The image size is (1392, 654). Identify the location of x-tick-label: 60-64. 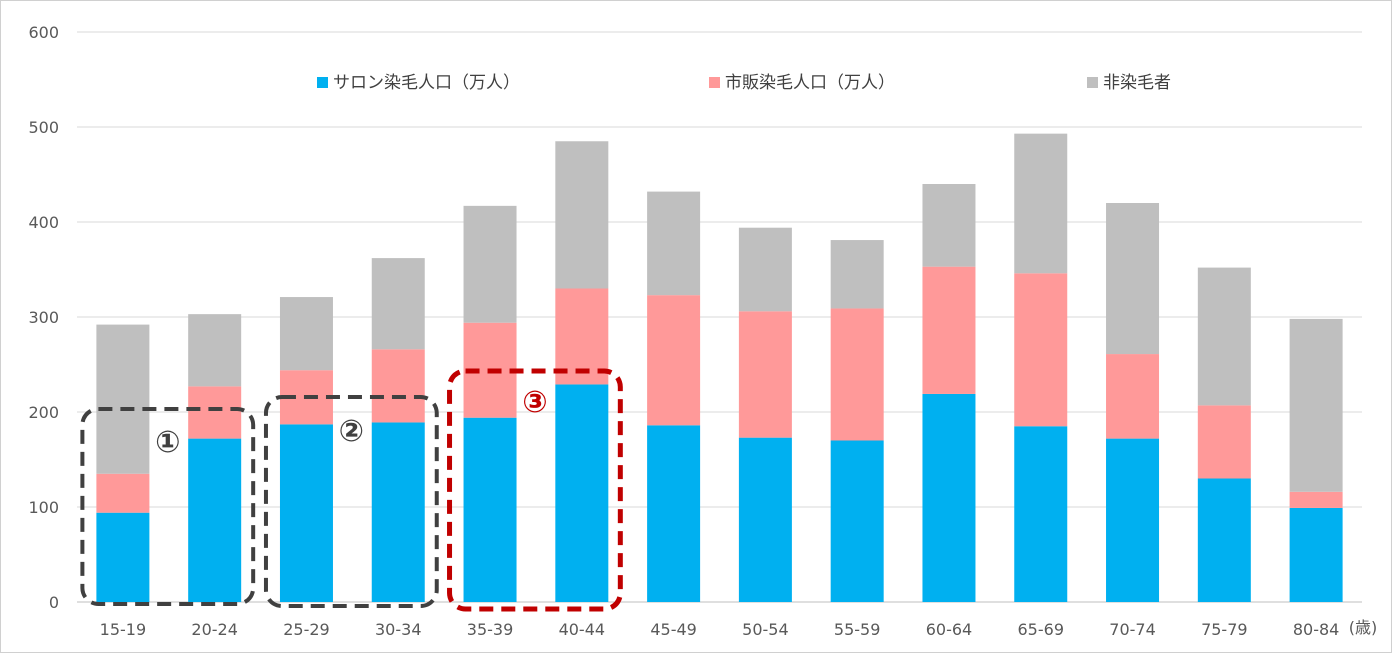
(949, 629).